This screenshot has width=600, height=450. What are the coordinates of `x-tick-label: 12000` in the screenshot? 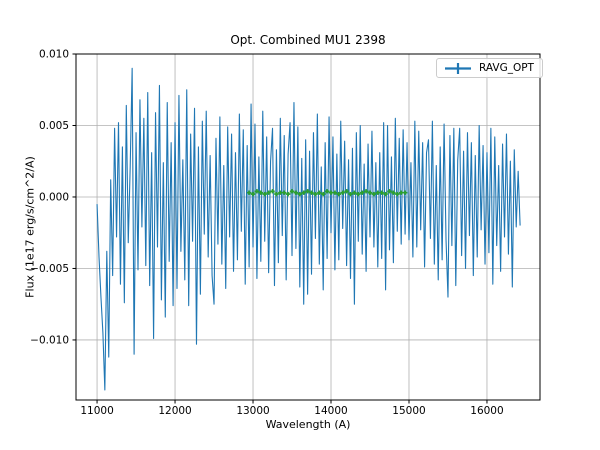 It's located at (174, 411).